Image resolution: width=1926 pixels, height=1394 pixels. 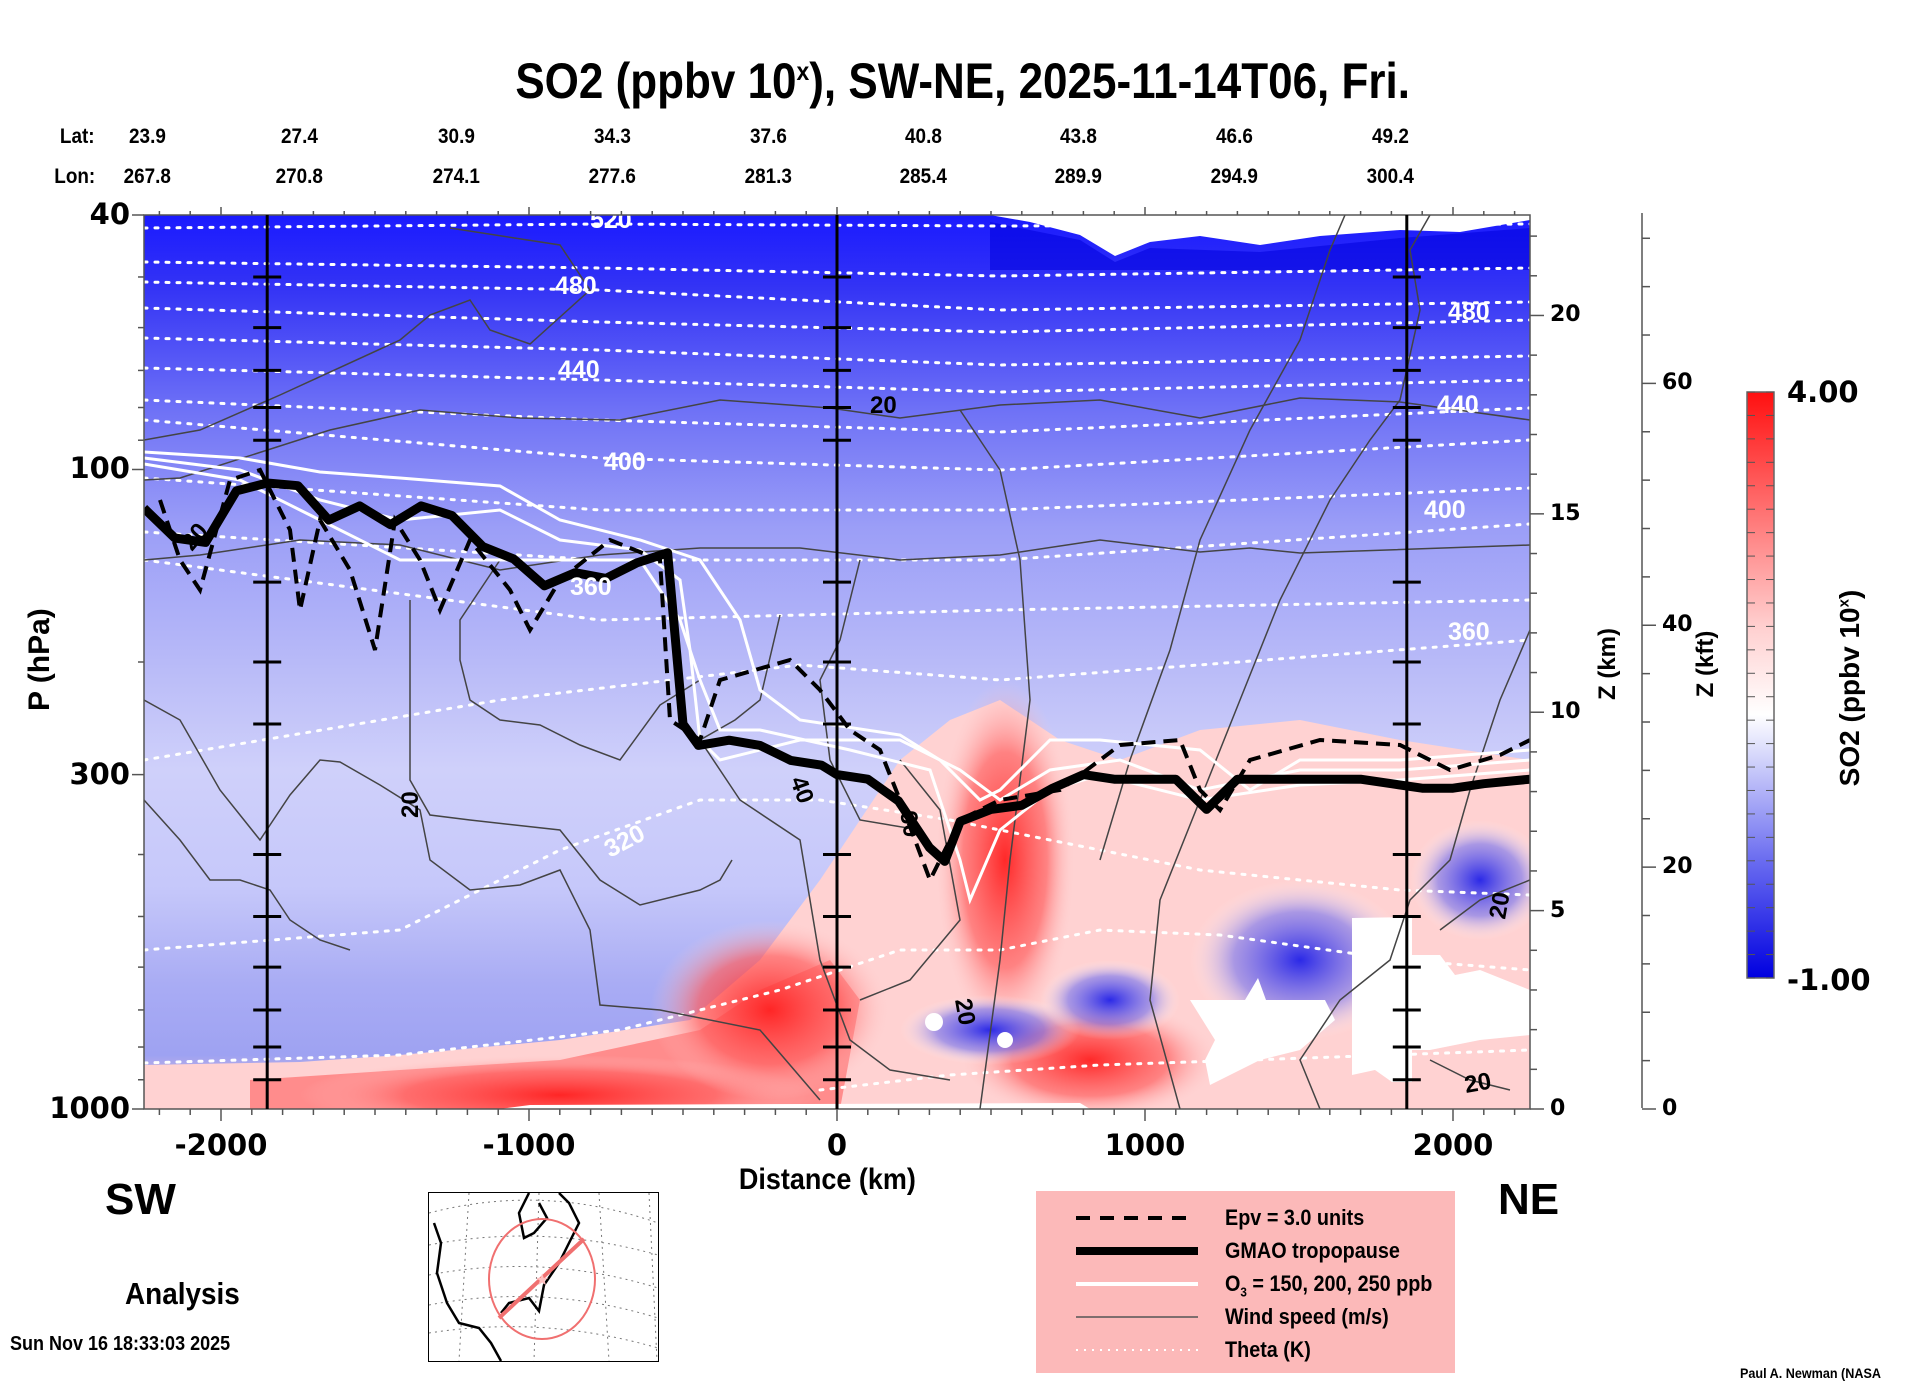 I want to click on lat-value: 40.8, so click(x=923, y=136).